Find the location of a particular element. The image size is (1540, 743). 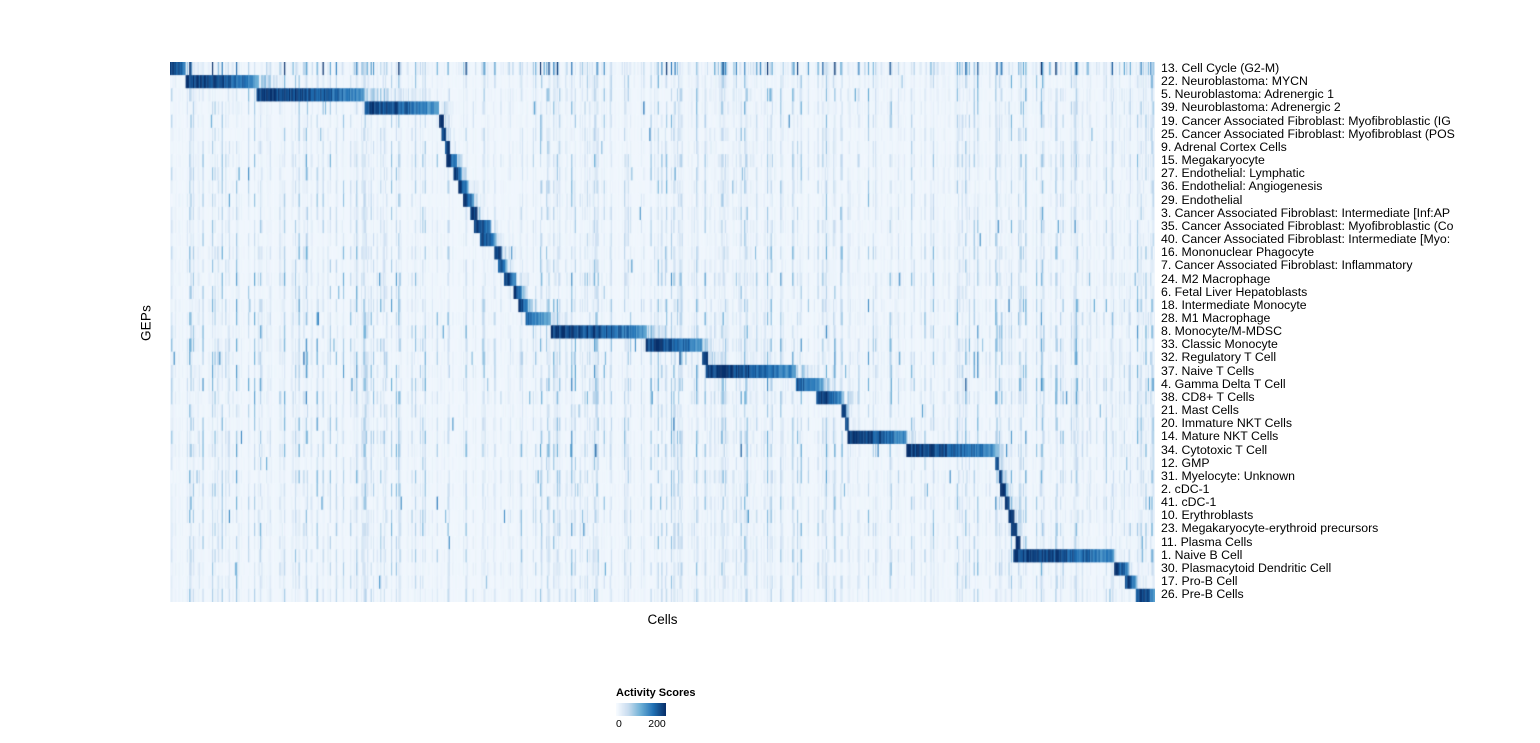

legend-title: Activity Scores is located at coordinates (656, 693).